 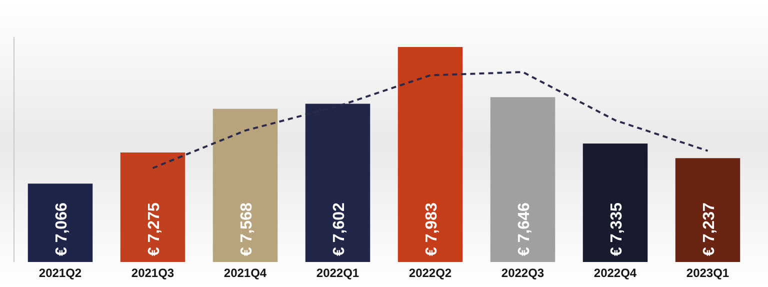 What do you see at coordinates (524, 229) in the screenshot?
I see `data-label: € 7,646` at bounding box center [524, 229].